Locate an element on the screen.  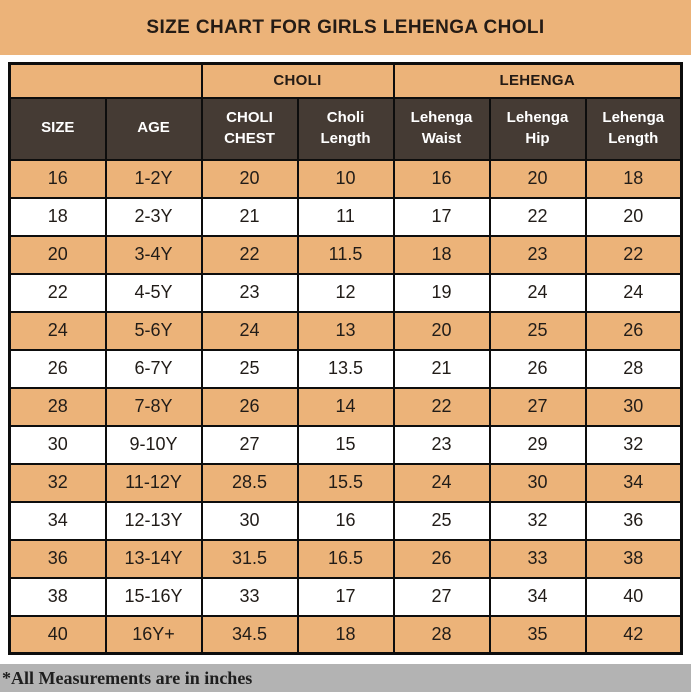
group-header-choli: CHOLI is located at coordinates (297, 80).